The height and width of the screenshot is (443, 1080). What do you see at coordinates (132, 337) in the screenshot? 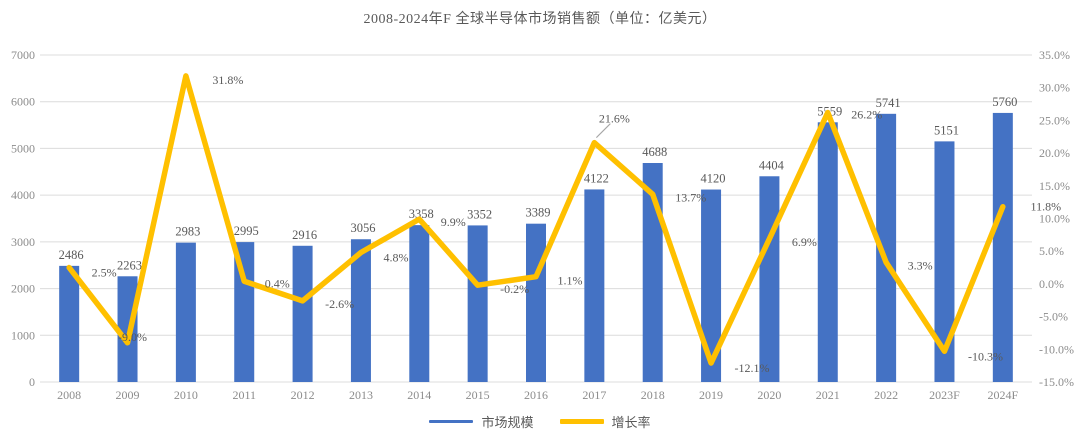
I see `growth-rate-label: -9.0%` at bounding box center [132, 337].